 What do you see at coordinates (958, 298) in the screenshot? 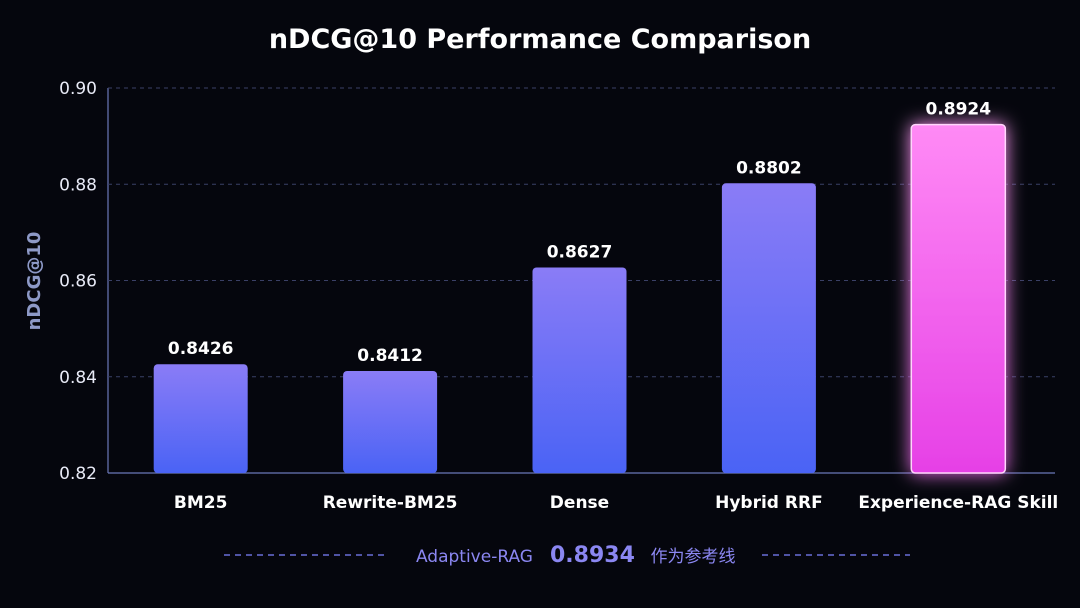
I see `bar-highlight` at bounding box center [958, 298].